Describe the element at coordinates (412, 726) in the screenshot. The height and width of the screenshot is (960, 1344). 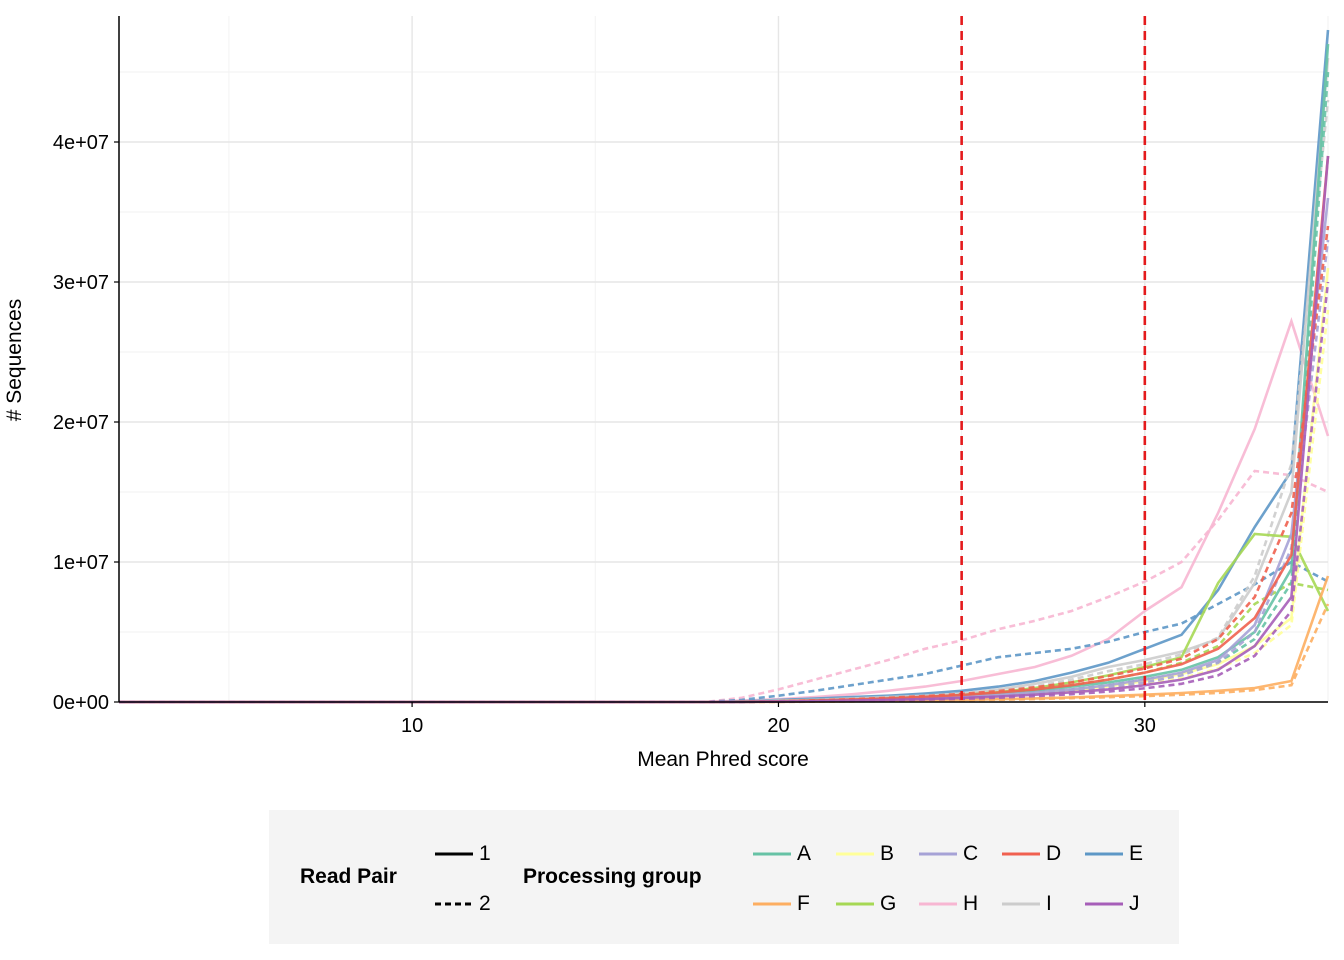
I see `x-tick-label: 10` at that location.